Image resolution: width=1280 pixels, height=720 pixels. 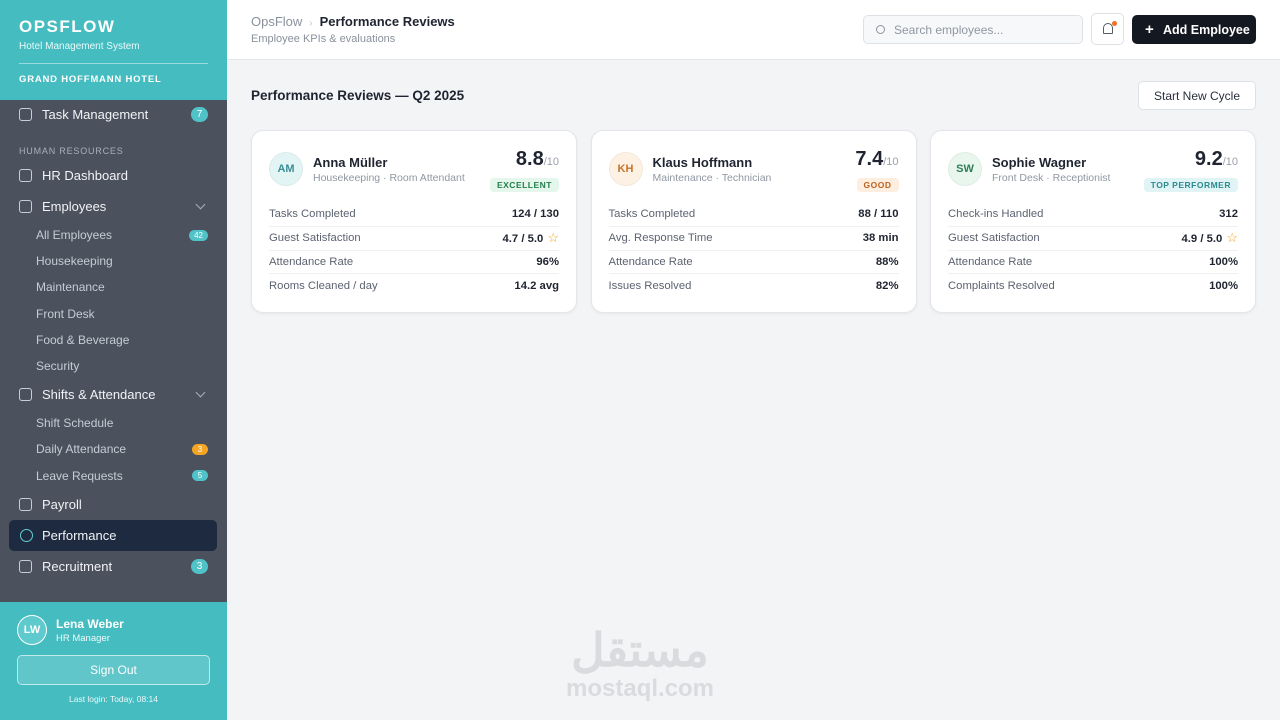 I want to click on metric-value: 38 min, so click(x=880, y=238).